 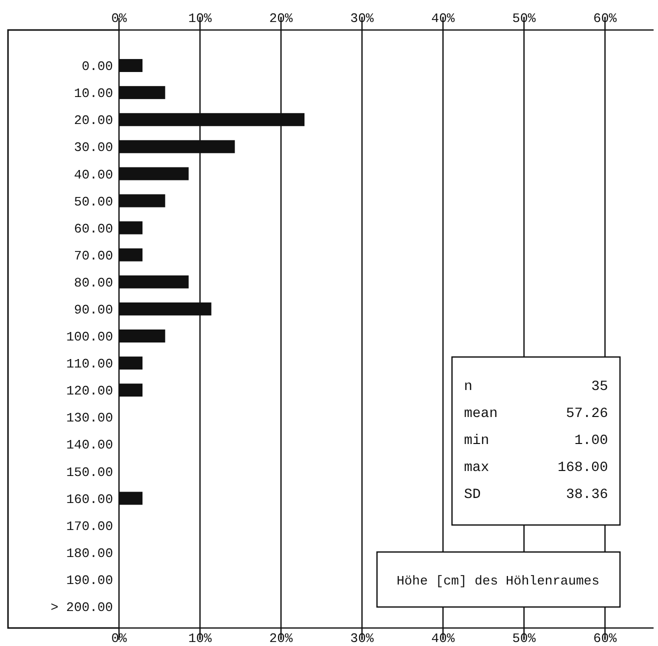 I want to click on y-tick-label: 30.00, so click(x=93, y=148).